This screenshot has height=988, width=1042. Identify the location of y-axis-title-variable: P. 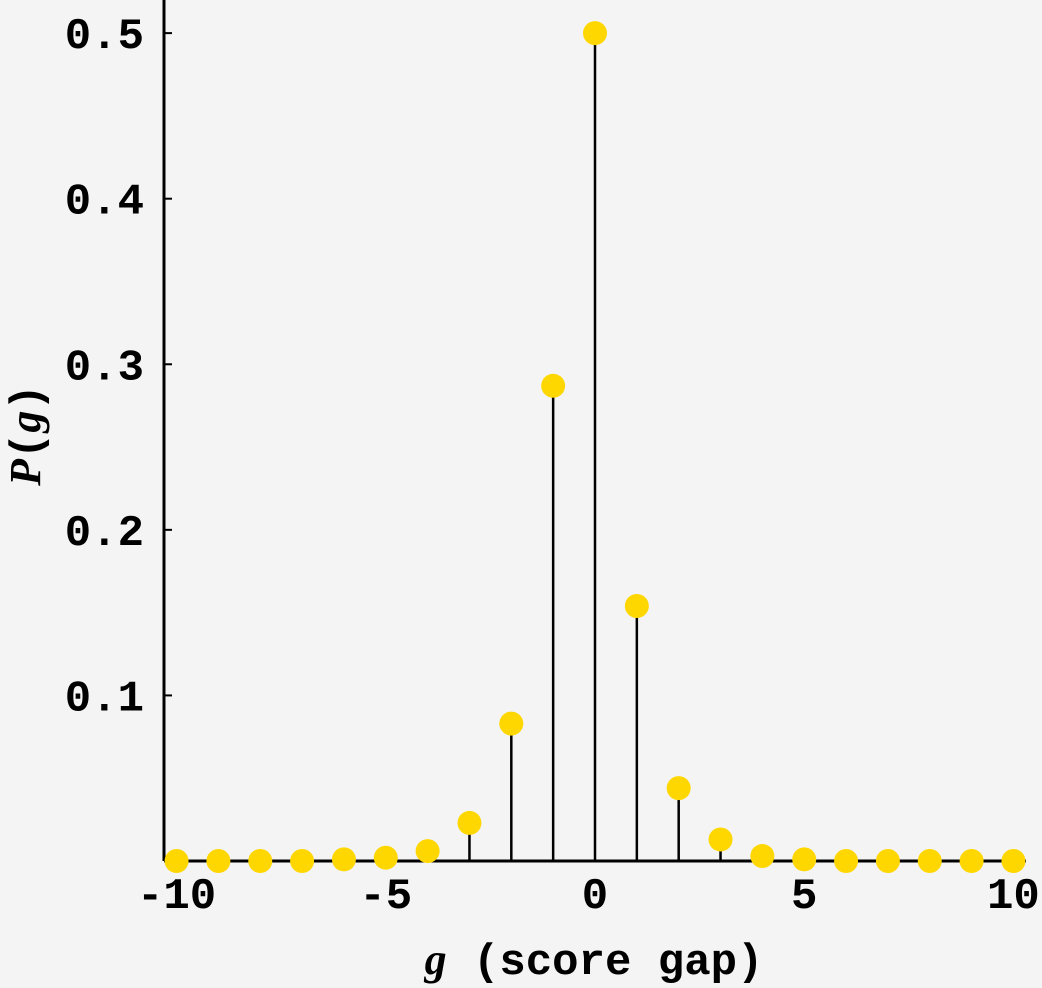
(25, 472).